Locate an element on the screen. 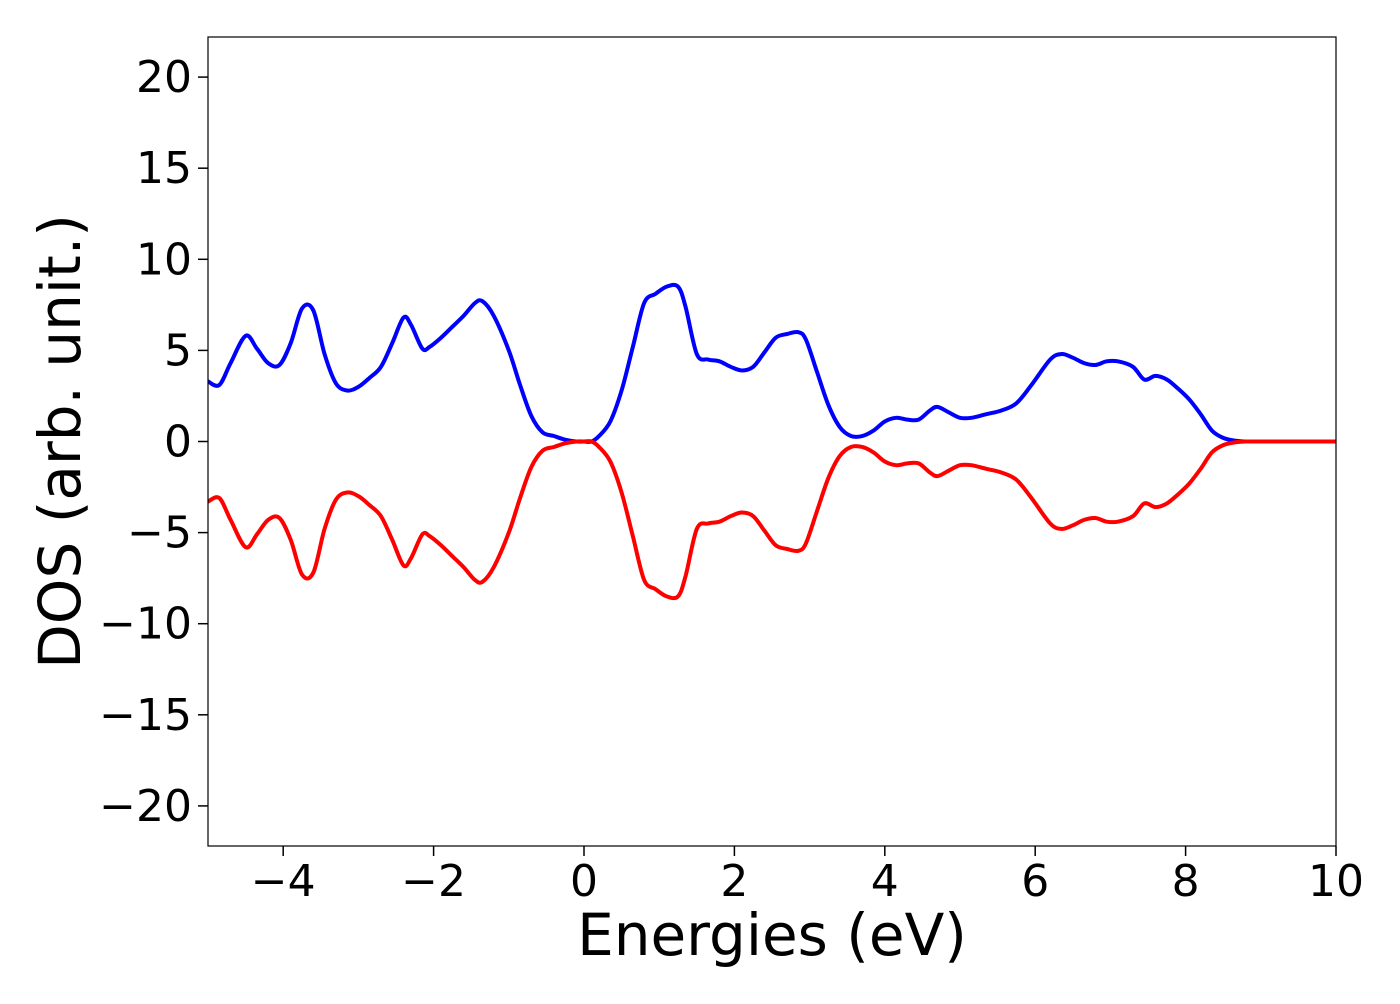 This screenshot has width=1400, height=1004. y-tick-label: 15 is located at coordinates (164, 168).